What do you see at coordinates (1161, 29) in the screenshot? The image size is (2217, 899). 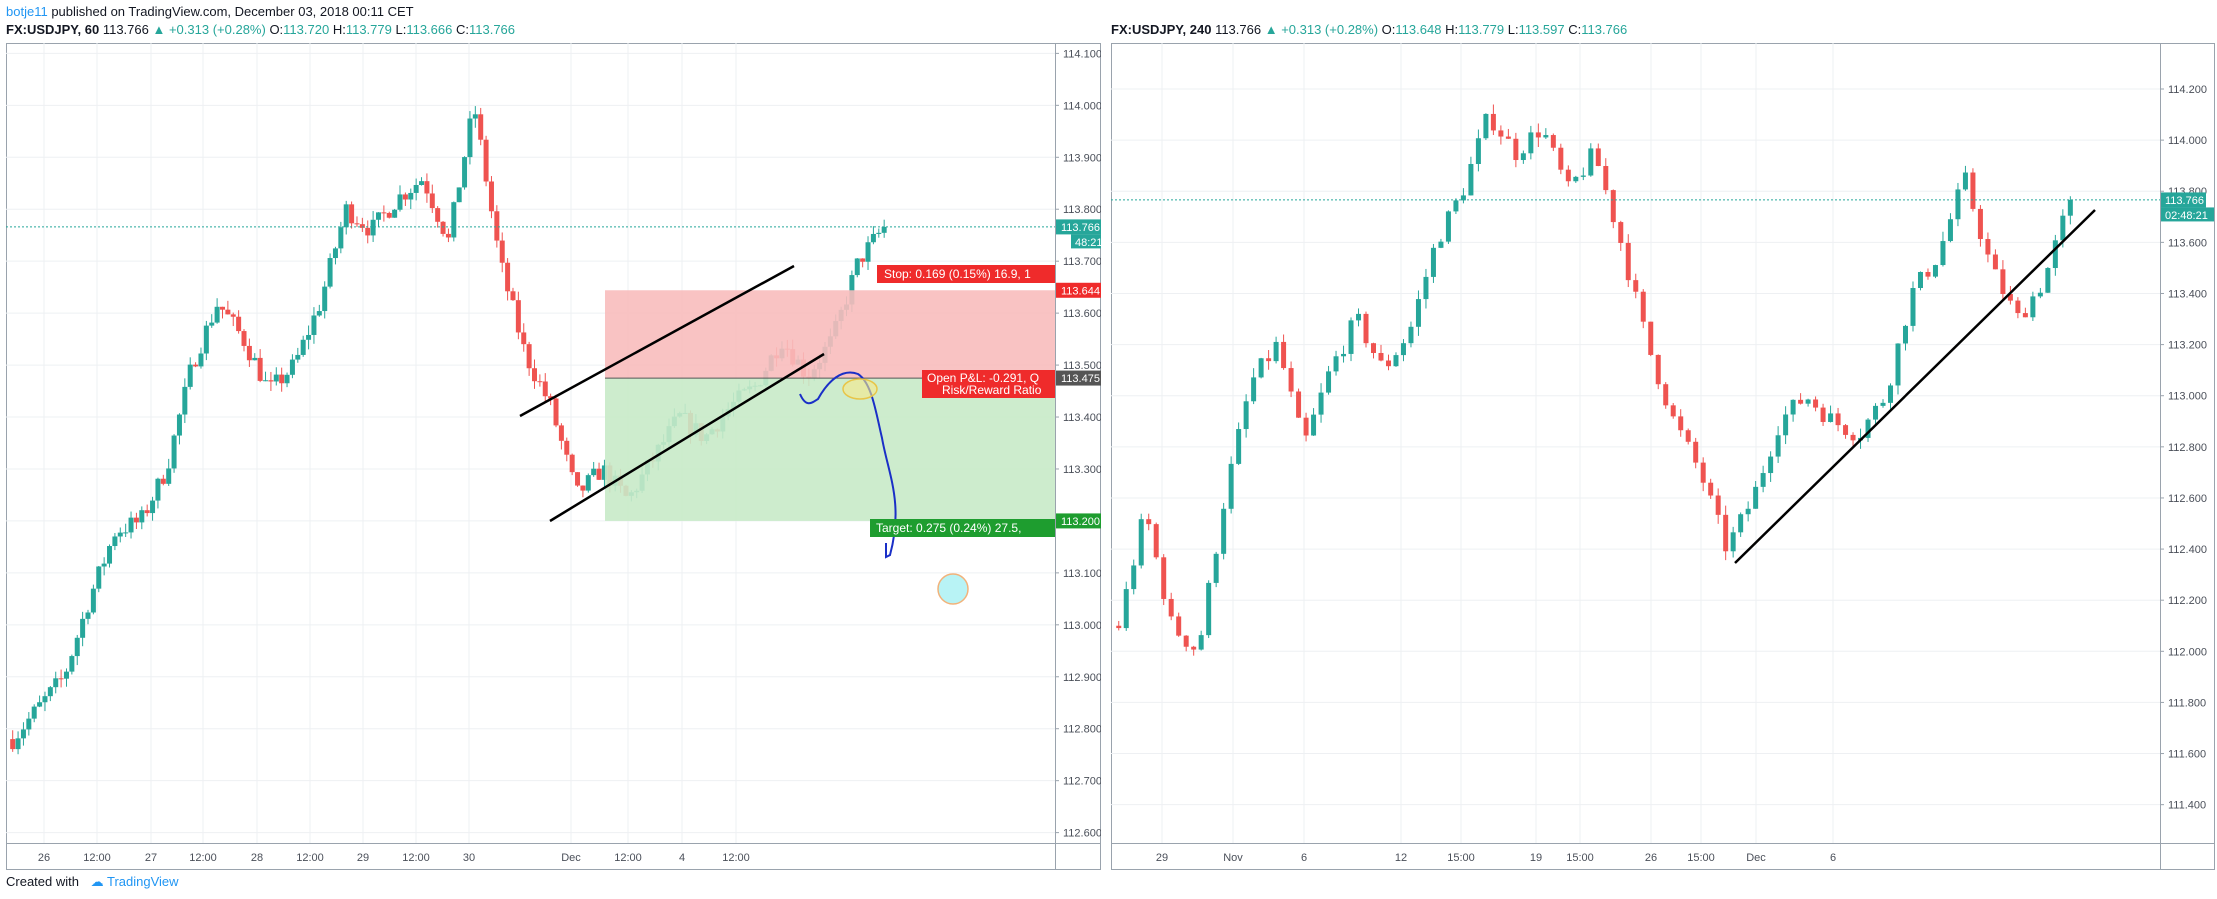 I see `right-symbol: FX:USDJPY, 240` at bounding box center [1161, 29].